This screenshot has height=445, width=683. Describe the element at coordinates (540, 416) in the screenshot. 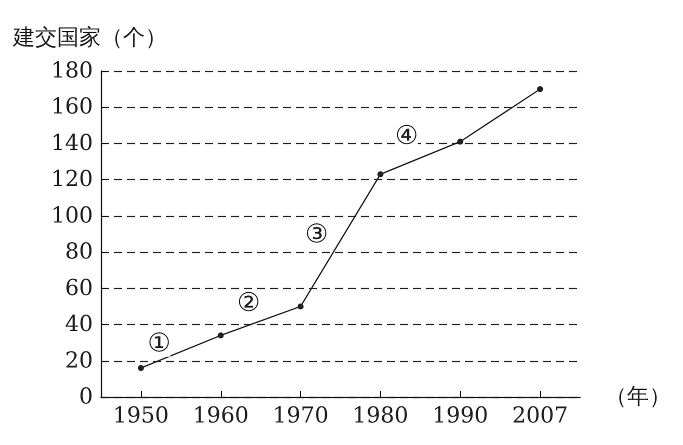

I see `x-tick-label: 2007` at that location.